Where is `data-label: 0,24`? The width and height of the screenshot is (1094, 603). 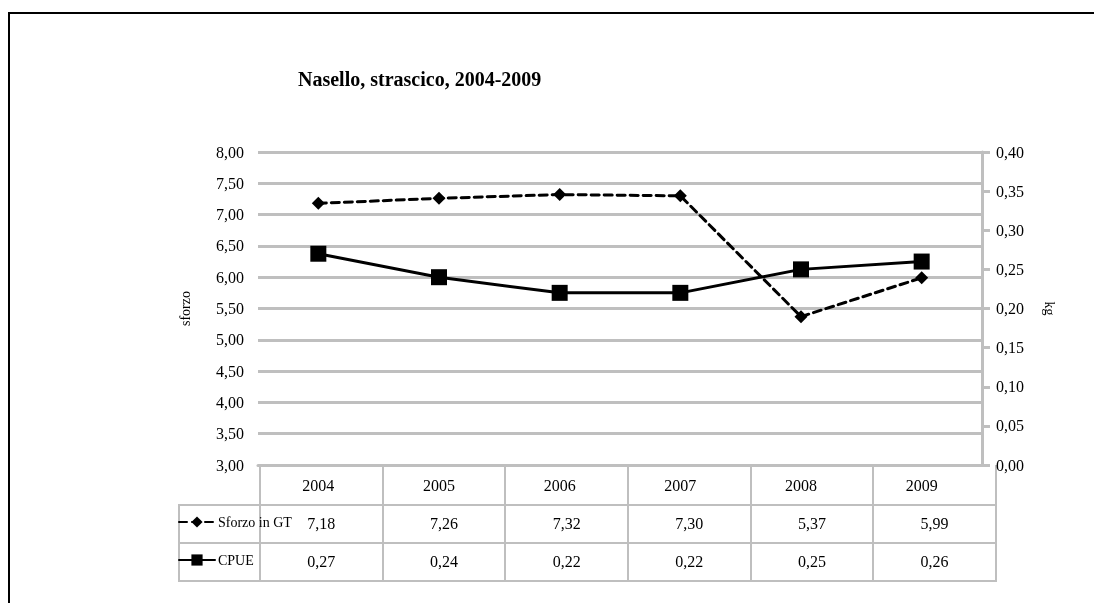
data-label: 0,24 is located at coordinates (444, 562).